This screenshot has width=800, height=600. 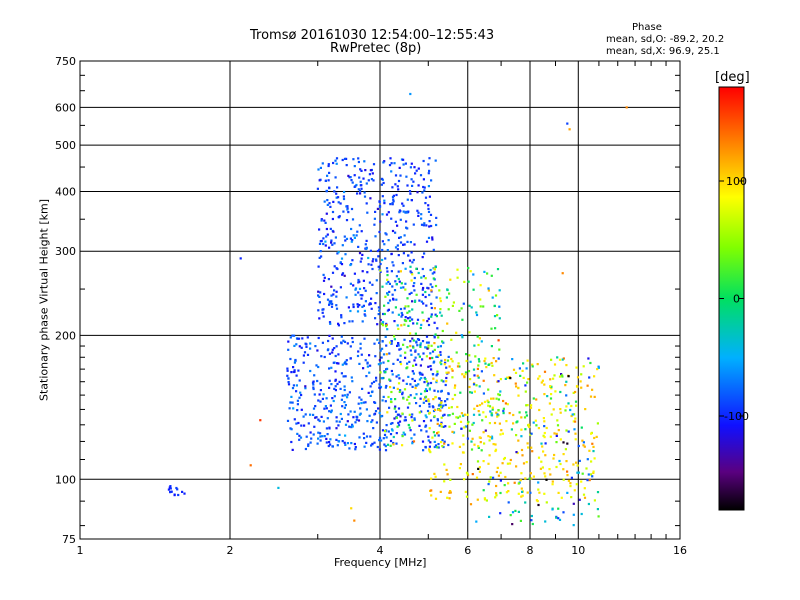 I want to click on phase-heading: Phase, so click(x=647, y=27).